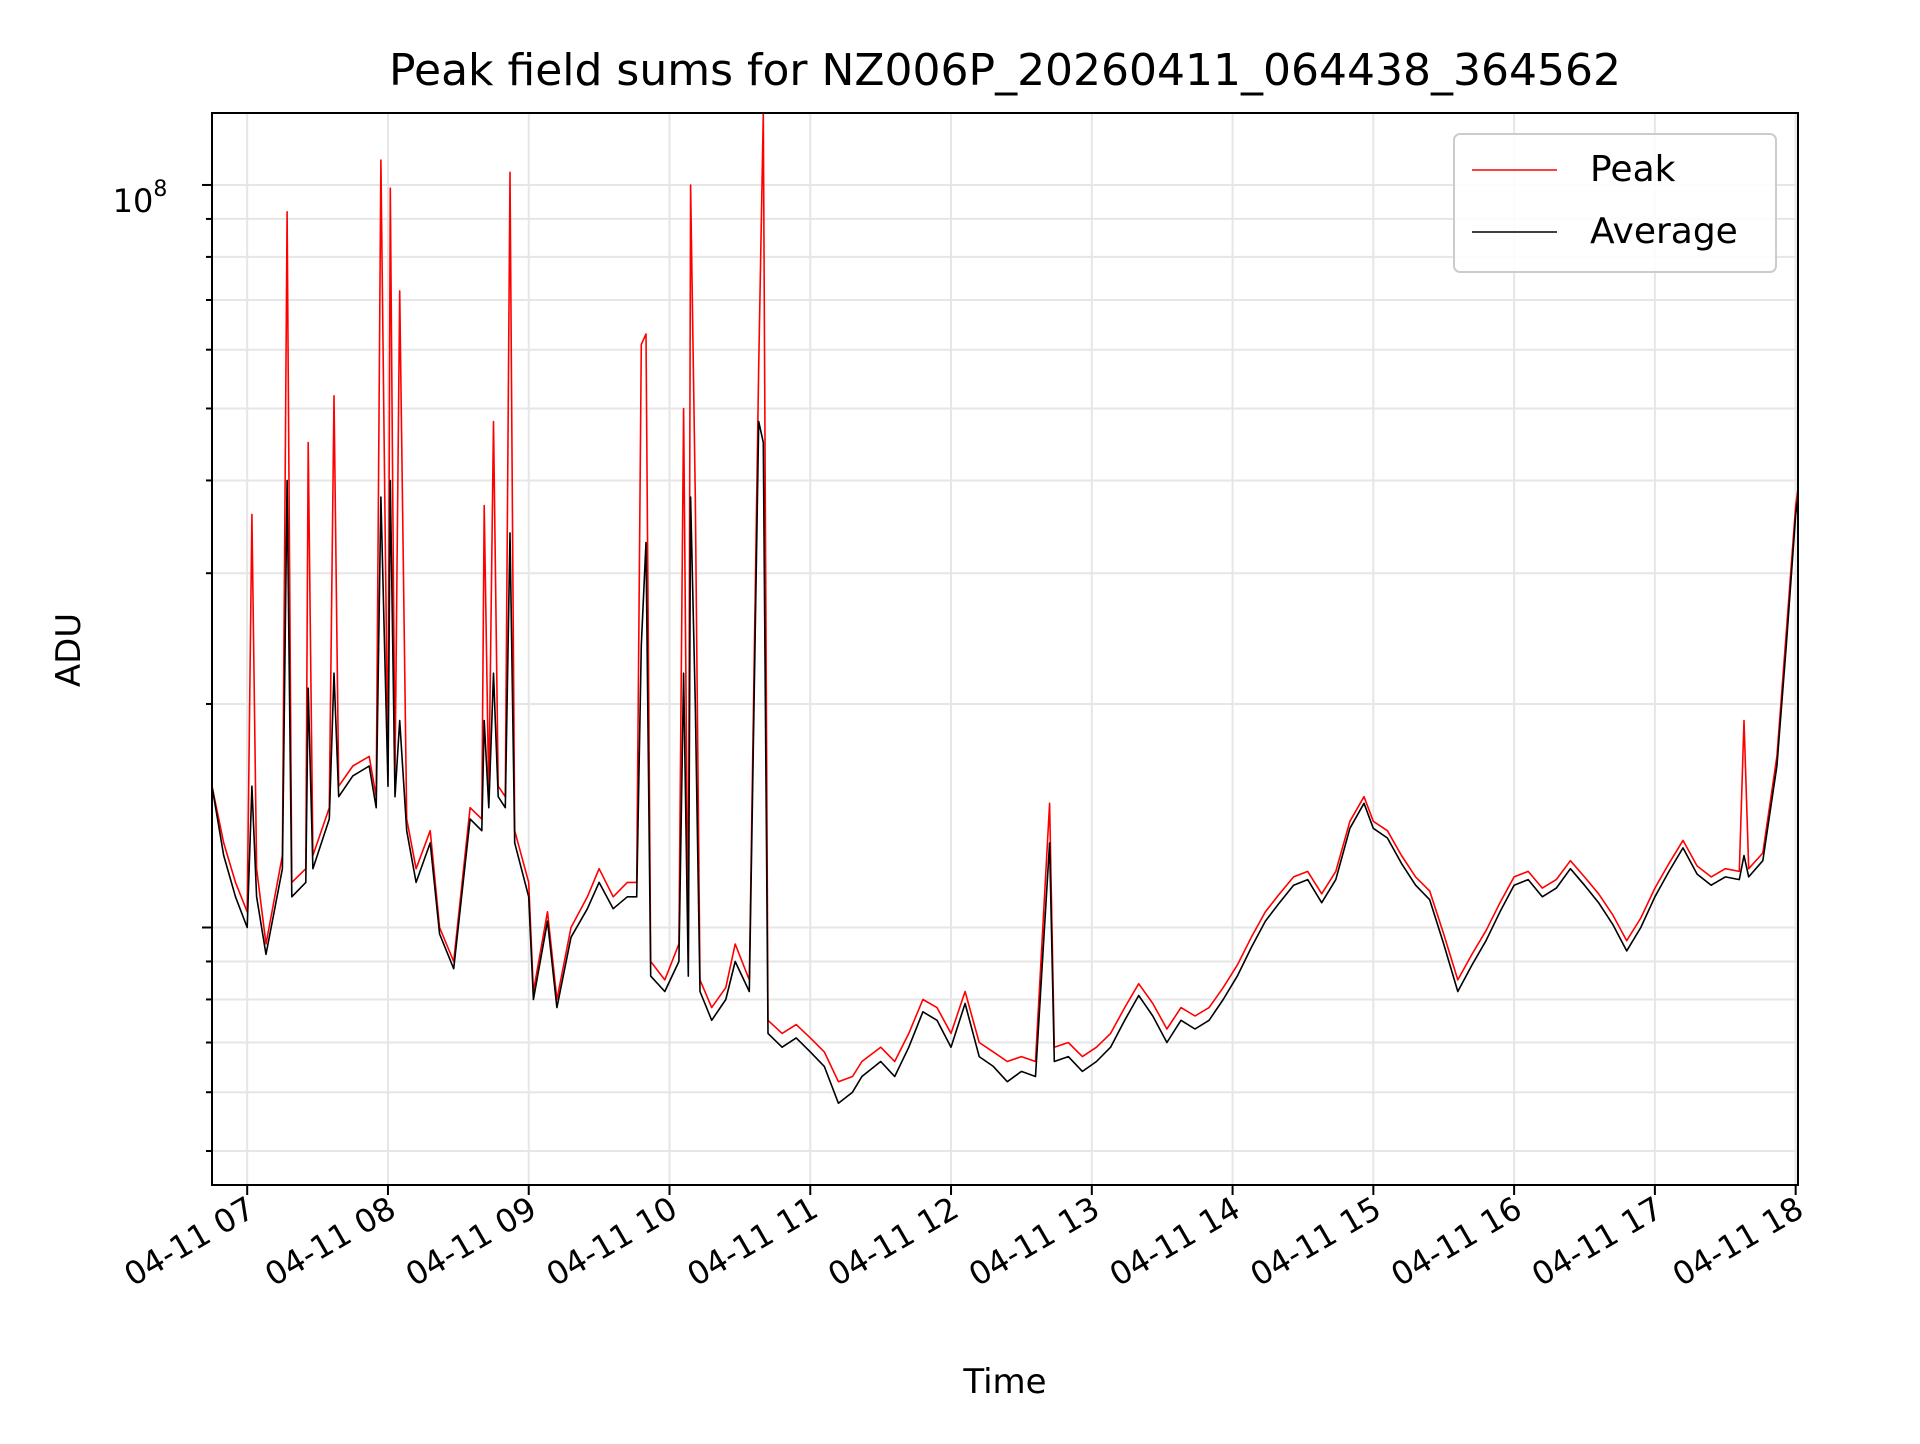 The image size is (1920, 1444). I want to click on legend-box, so click(1615, 203).